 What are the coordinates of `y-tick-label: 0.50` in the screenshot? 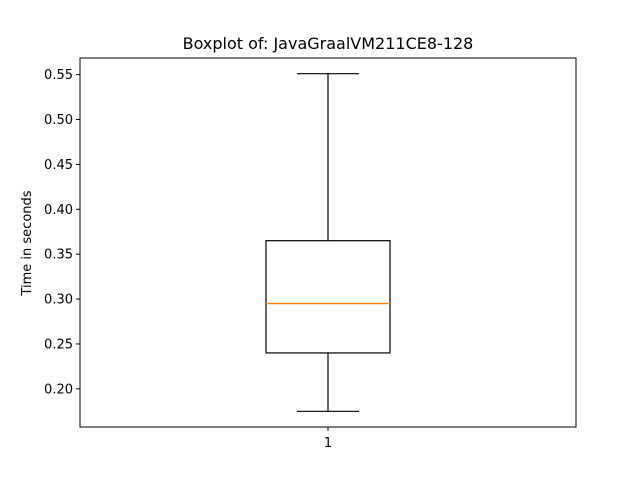 It's located at (58, 120).